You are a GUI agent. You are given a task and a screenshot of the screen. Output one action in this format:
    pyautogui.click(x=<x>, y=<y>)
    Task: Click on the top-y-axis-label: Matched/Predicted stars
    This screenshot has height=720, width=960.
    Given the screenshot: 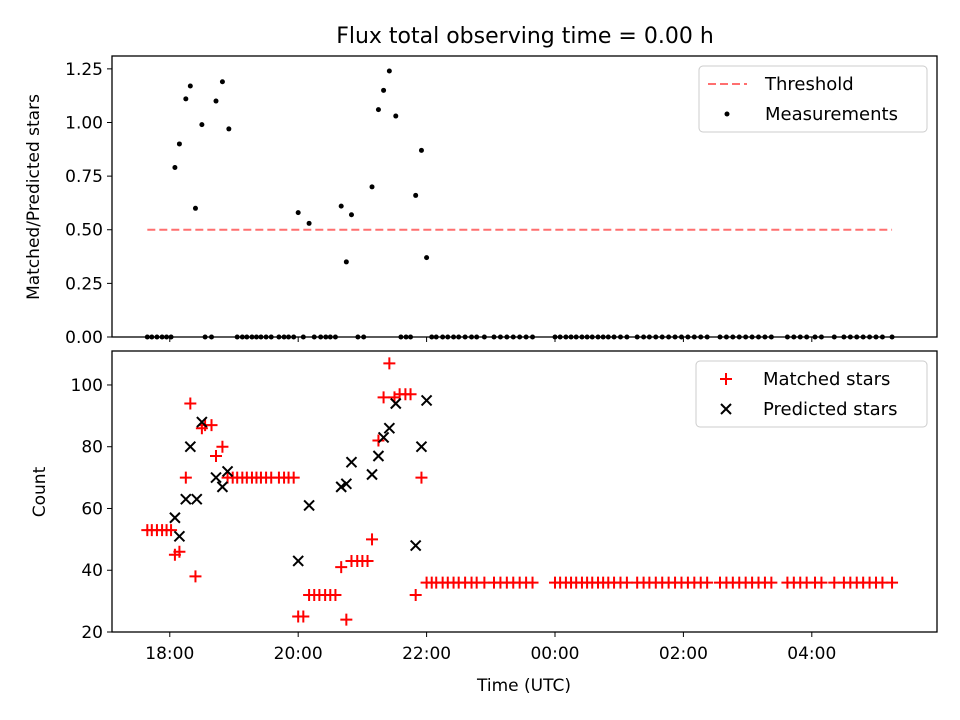 What is the action you would take?
    pyautogui.click(x=34, y=197)
    